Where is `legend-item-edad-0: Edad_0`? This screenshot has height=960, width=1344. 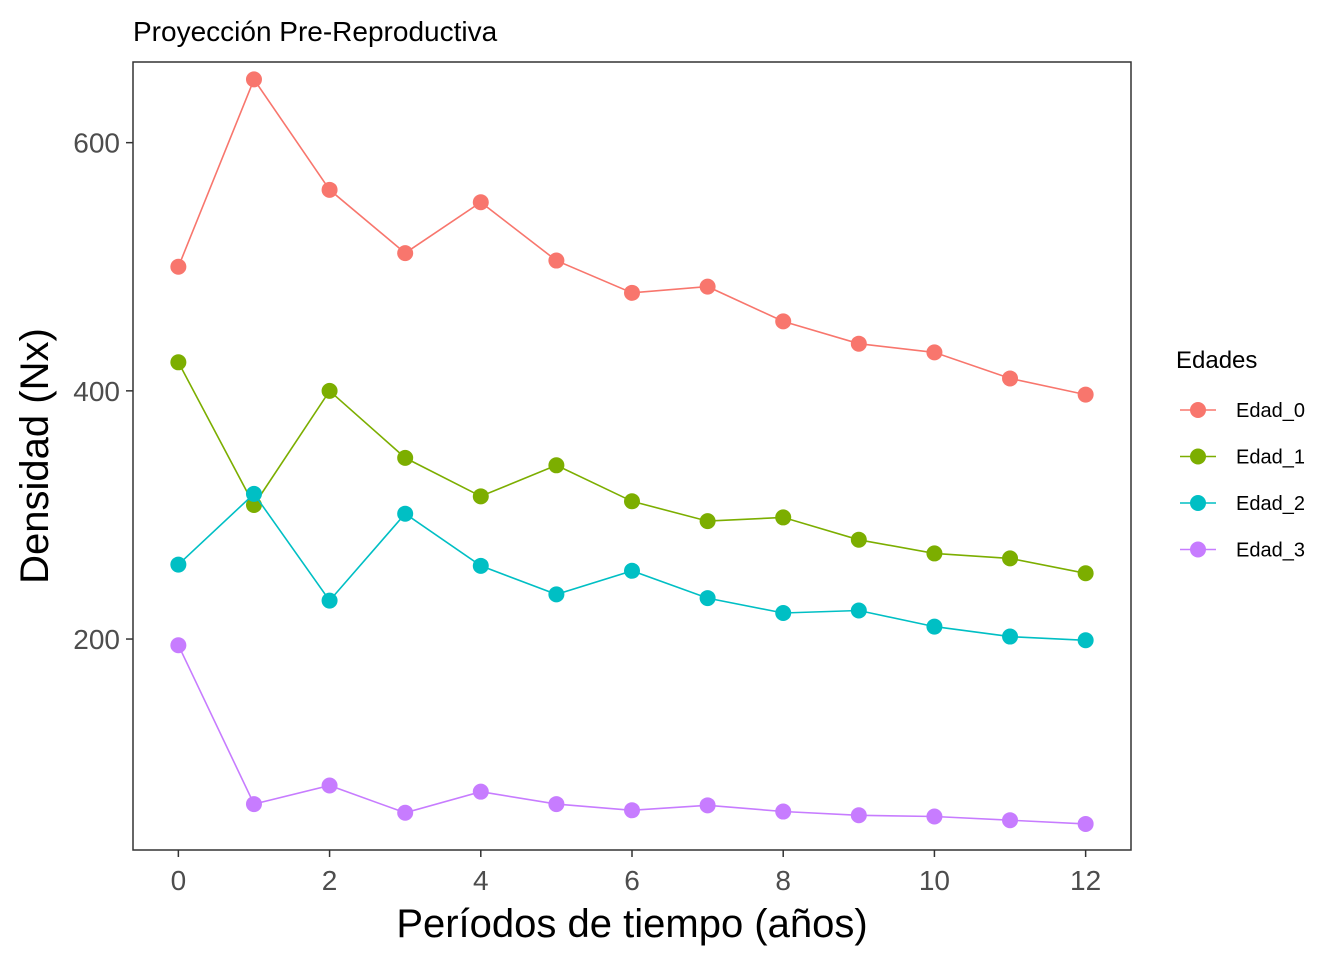 legend-item-edad-0: Edad_0 is located at coordinates (1242, 411).